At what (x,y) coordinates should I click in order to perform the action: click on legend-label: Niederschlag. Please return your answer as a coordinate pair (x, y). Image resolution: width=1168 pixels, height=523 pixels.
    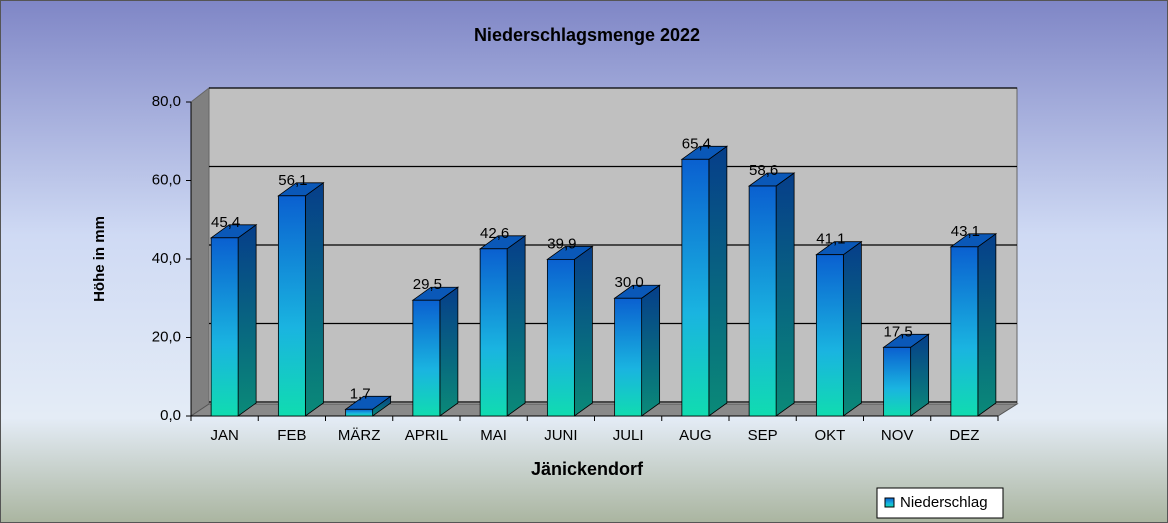
    Looking at the image, I should click on (944, 502).